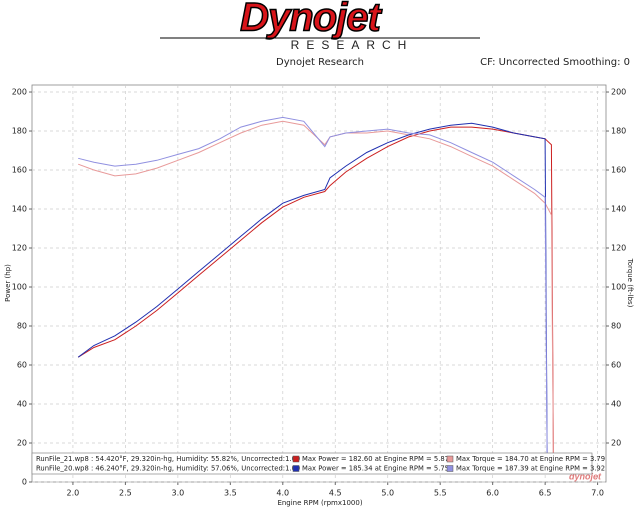  What do you see at coordinates (618, 92) in the screenshot?
I see `y2-tick-label: 200` at bounding box center [618, 92].